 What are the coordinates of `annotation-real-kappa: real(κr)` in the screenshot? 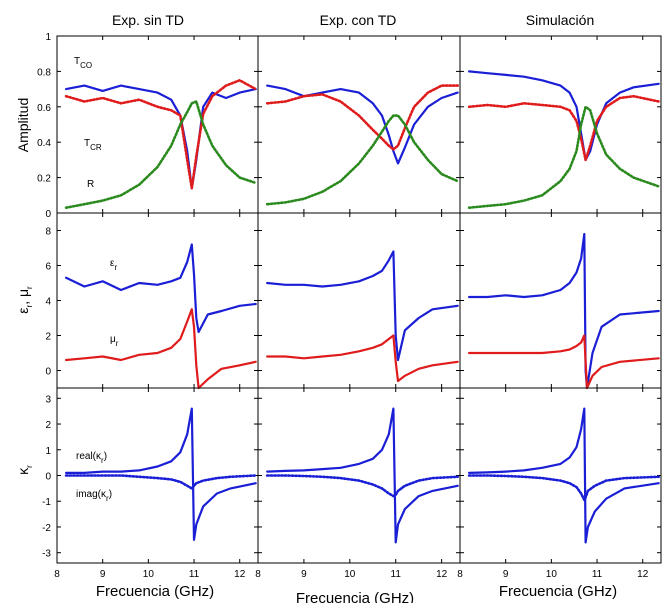 It's located at (91, 458).